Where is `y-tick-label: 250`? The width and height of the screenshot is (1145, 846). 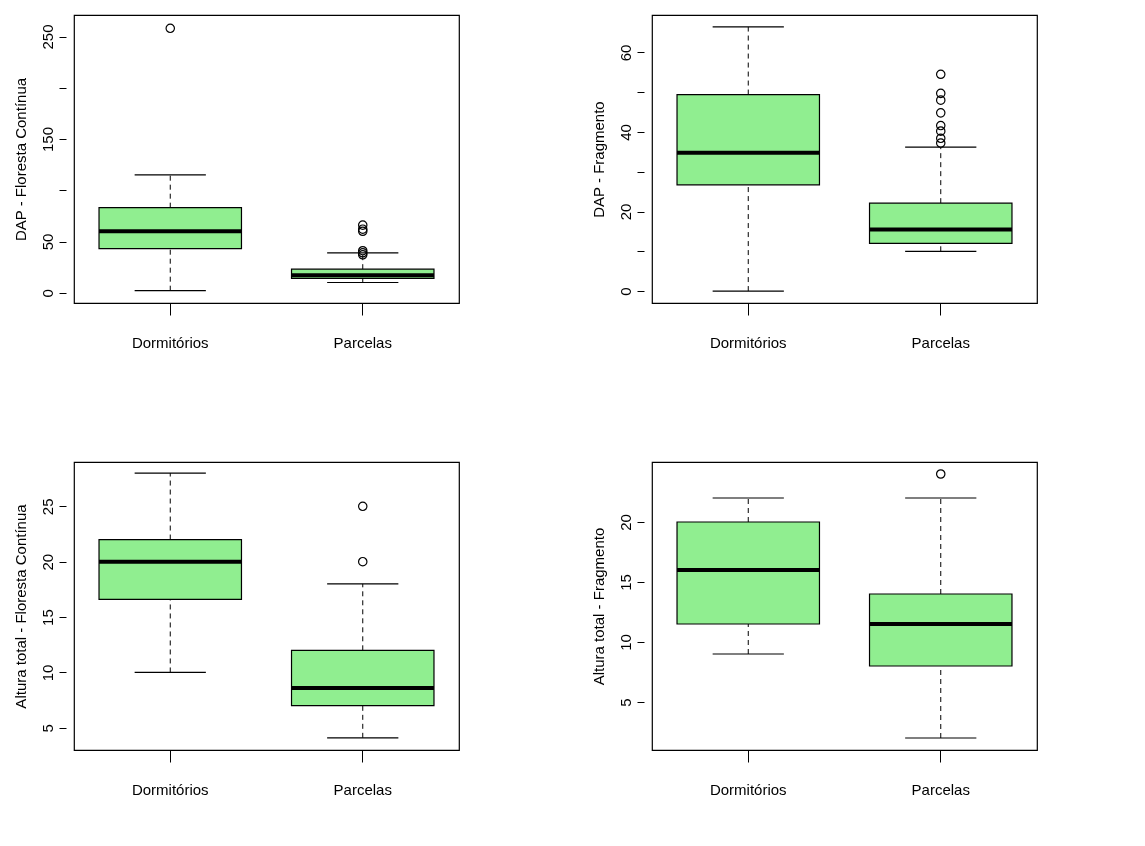 y-tick-label: 250 is located at coordinates (47, 37).